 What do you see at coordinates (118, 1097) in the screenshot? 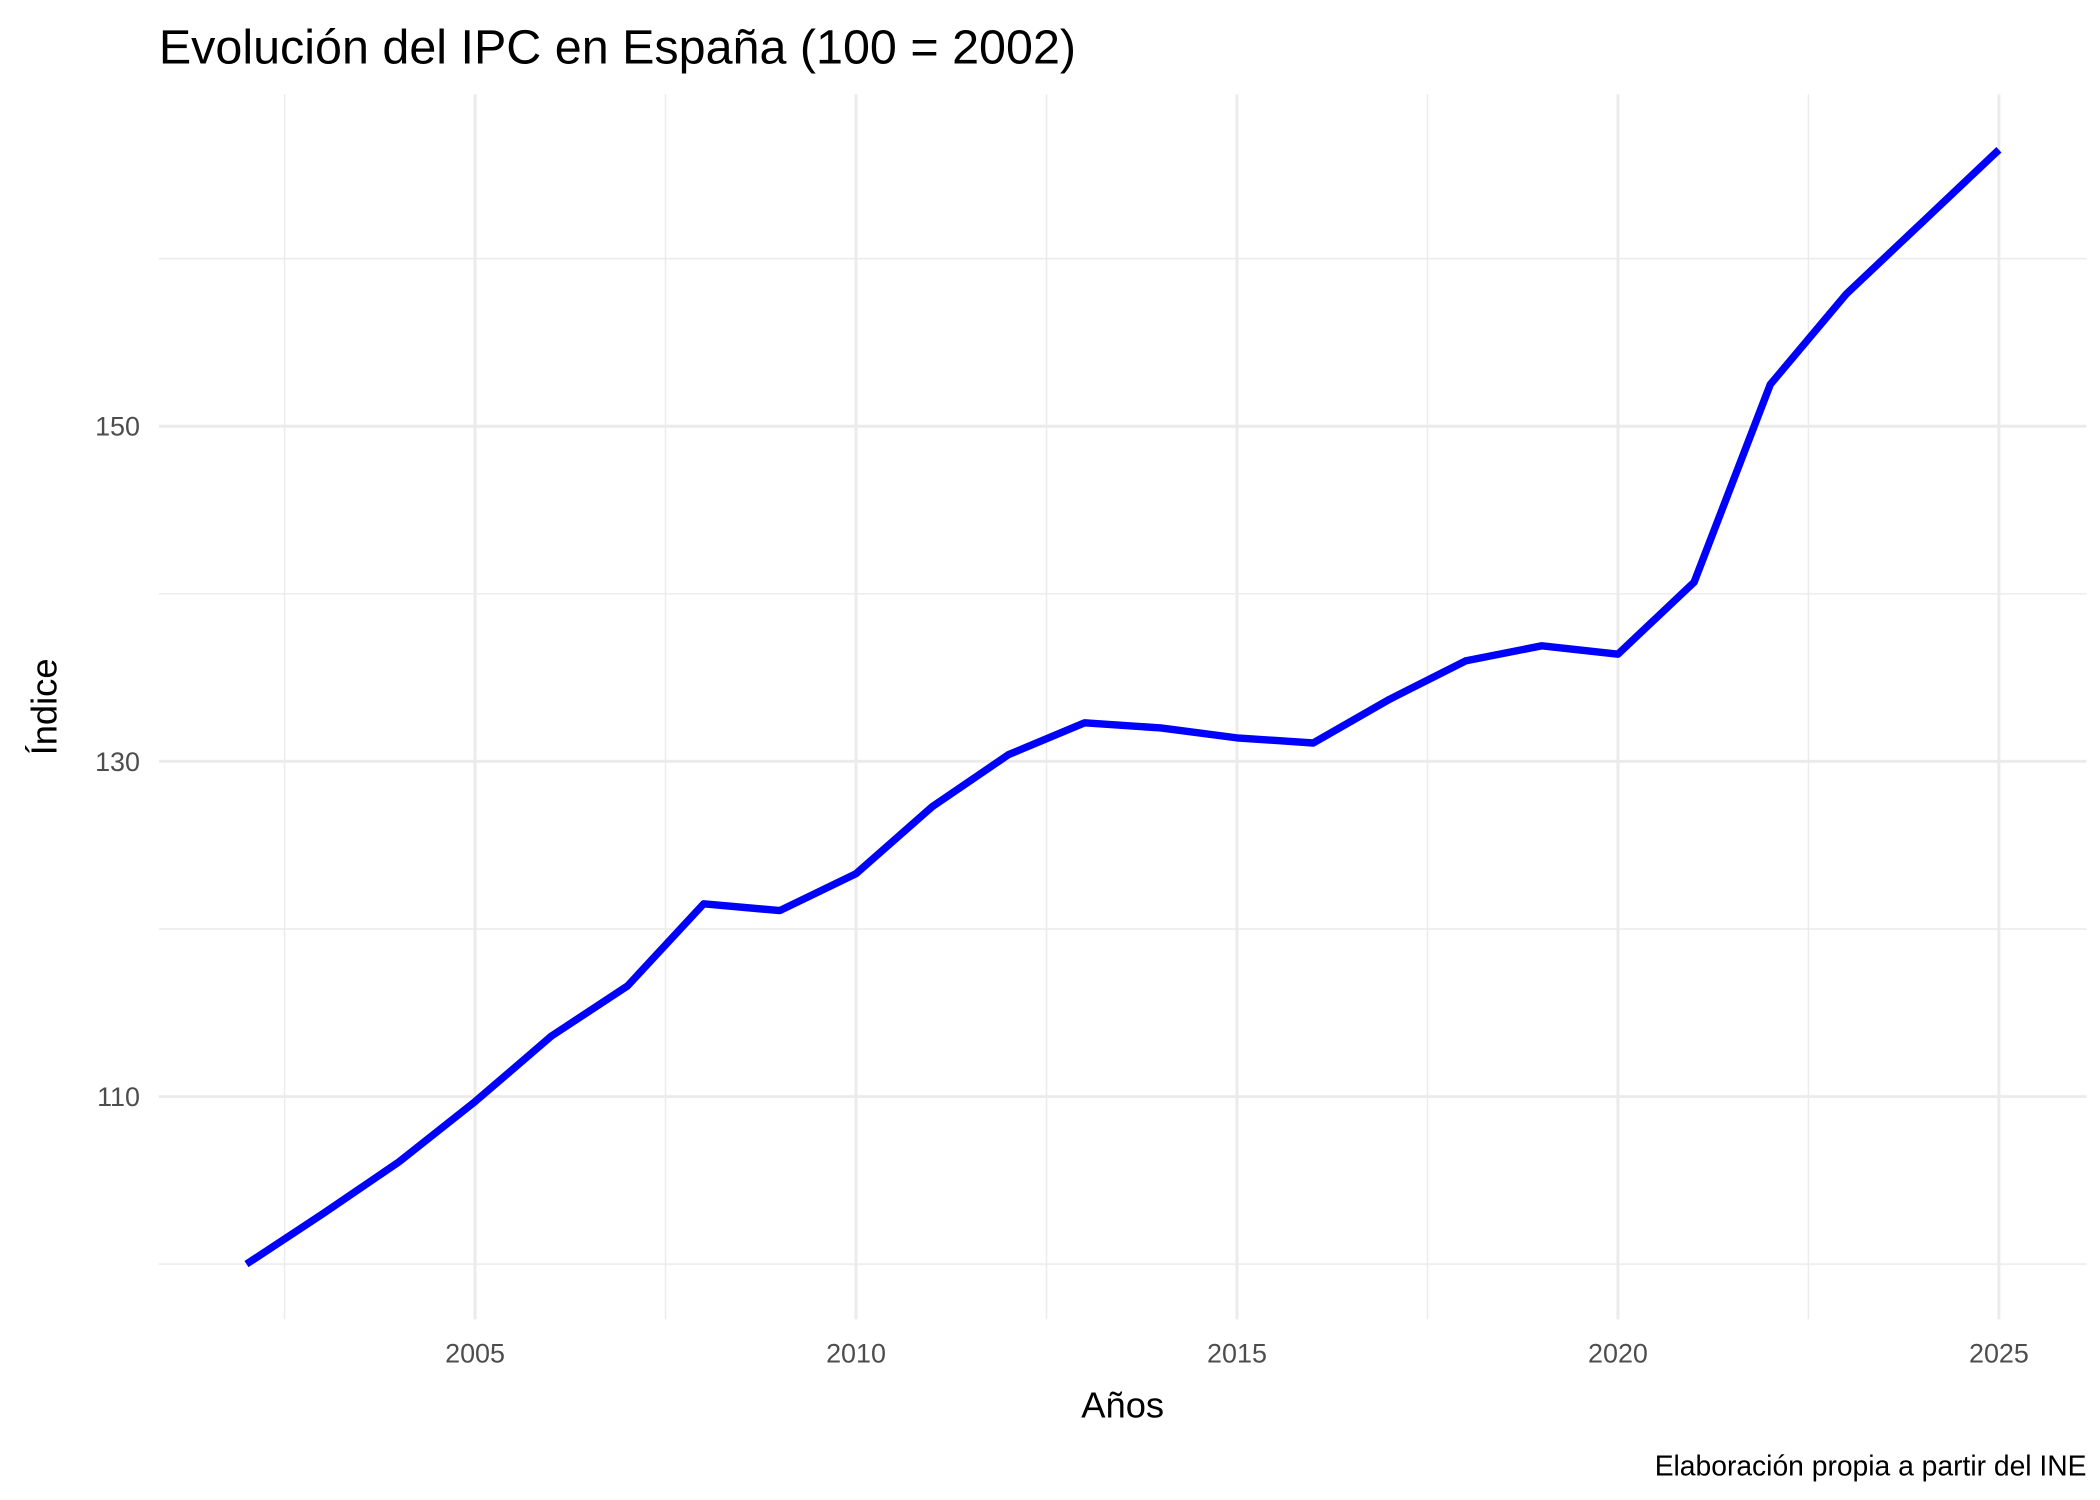
I see `y-tick-label: 110` at bounding box center [118, 1097].